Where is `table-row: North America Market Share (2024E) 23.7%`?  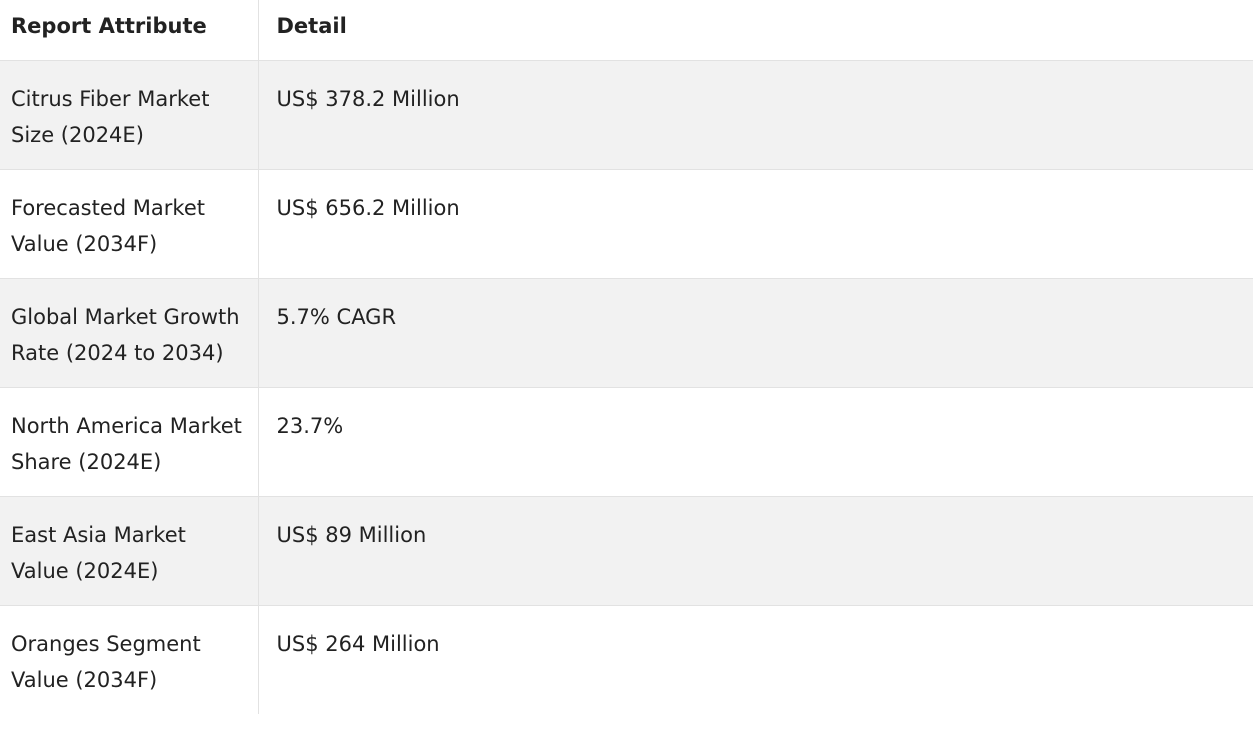 table-row: North America Market Share (2024E) 23.7% is located at coordinates (626, 442).